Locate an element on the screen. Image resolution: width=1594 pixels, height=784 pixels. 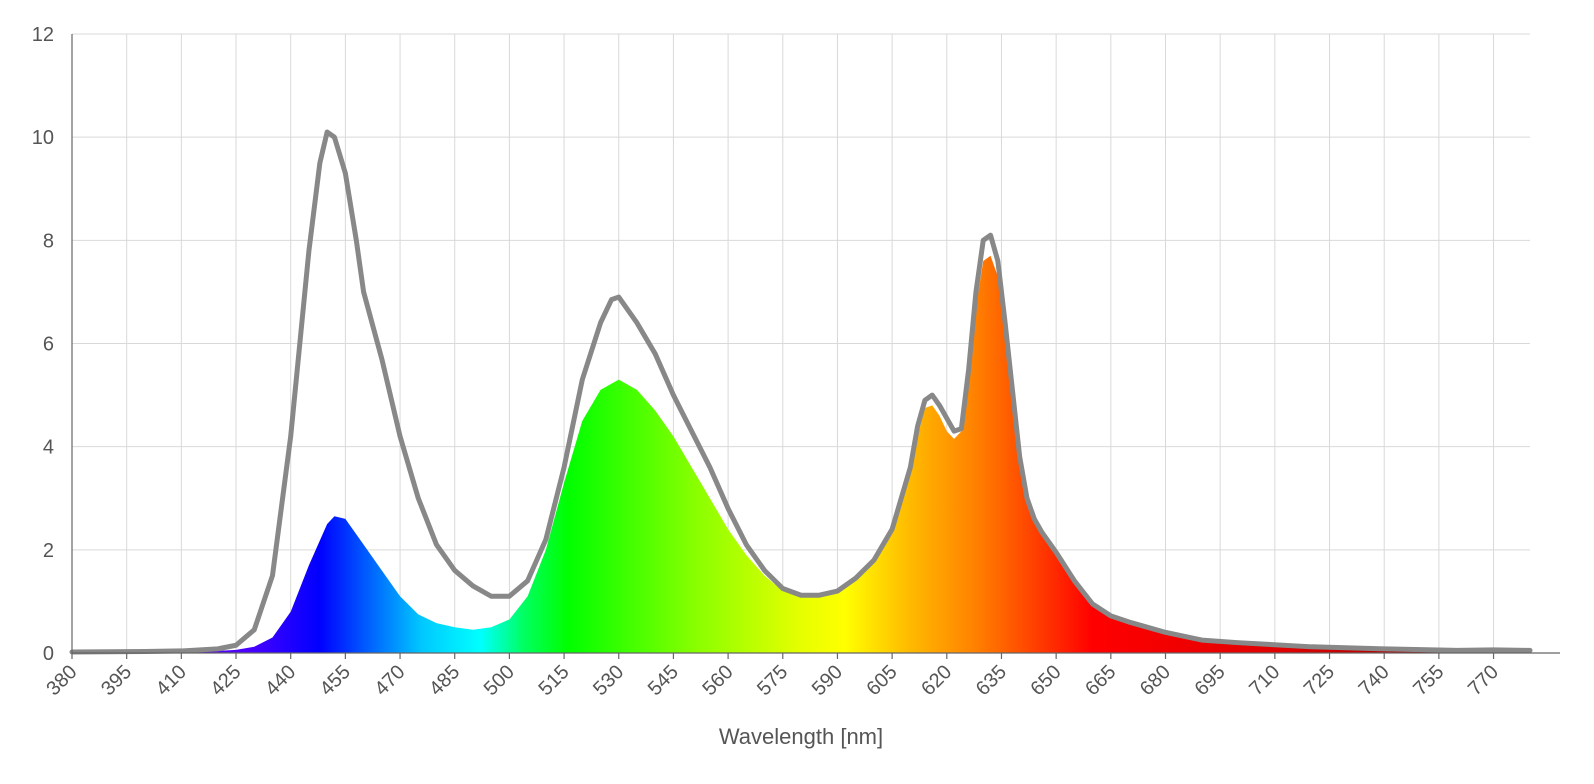
x-tick-label: 470 is located at coordinates (389, 680).